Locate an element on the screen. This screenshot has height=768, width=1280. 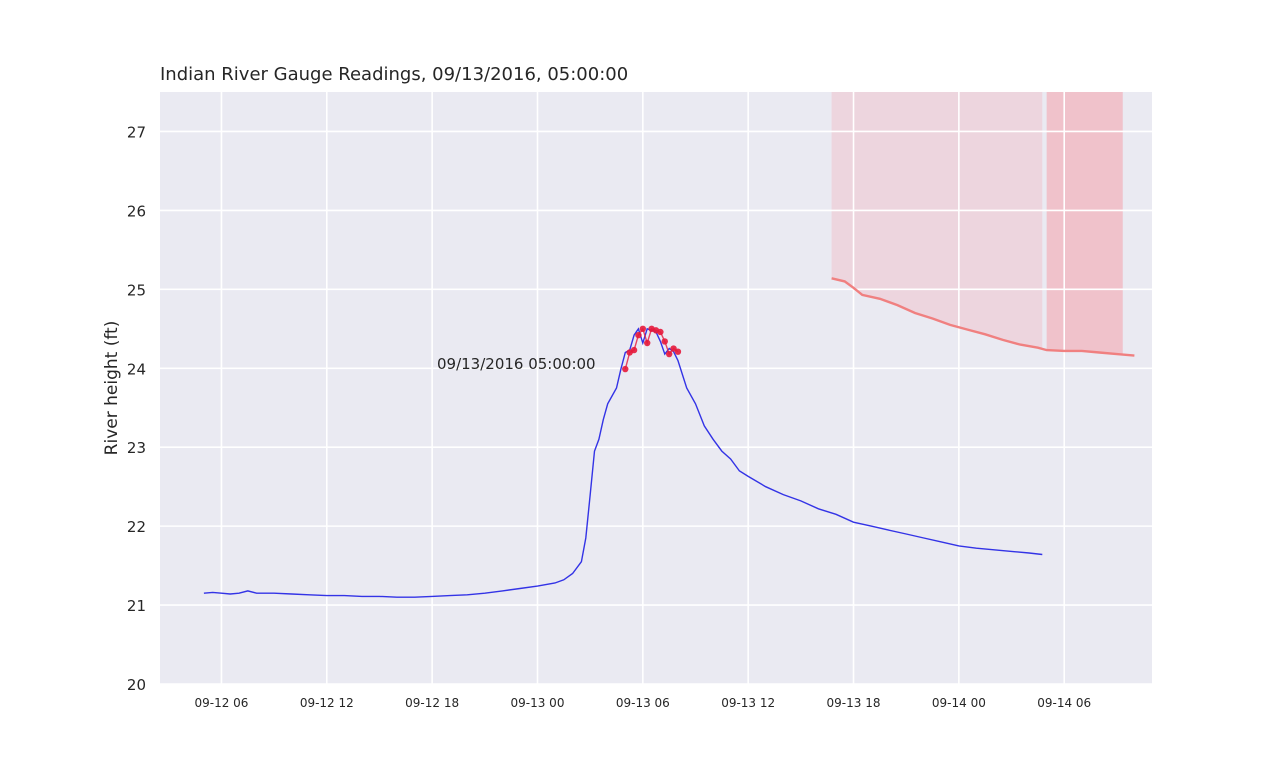
y-tick-label-7: 26 is located at coordinates (136, 211).